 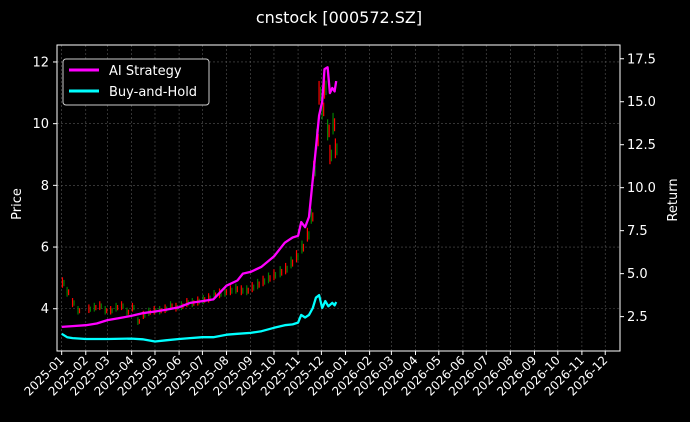 What do you see at coordinates (45, 248) in the screenshot?
I see `left-y-tick-label: 6` at bounding box center [45, 248].